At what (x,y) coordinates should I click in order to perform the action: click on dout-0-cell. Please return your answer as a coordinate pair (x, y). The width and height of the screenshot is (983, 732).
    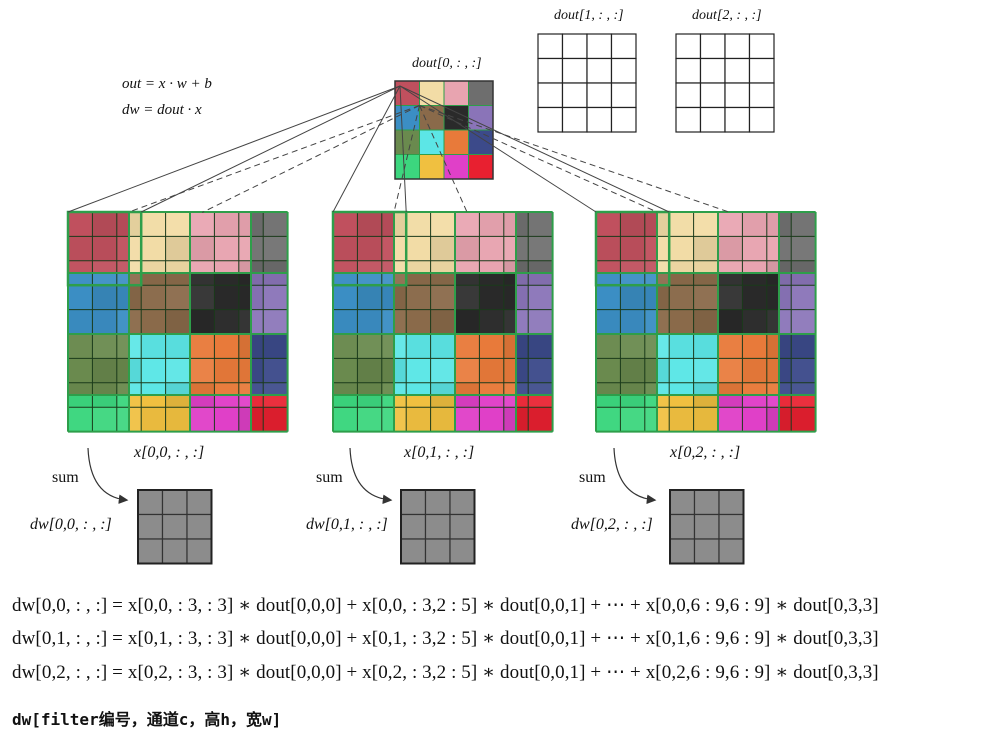
    Looking at the image, I should click on (432, 118).